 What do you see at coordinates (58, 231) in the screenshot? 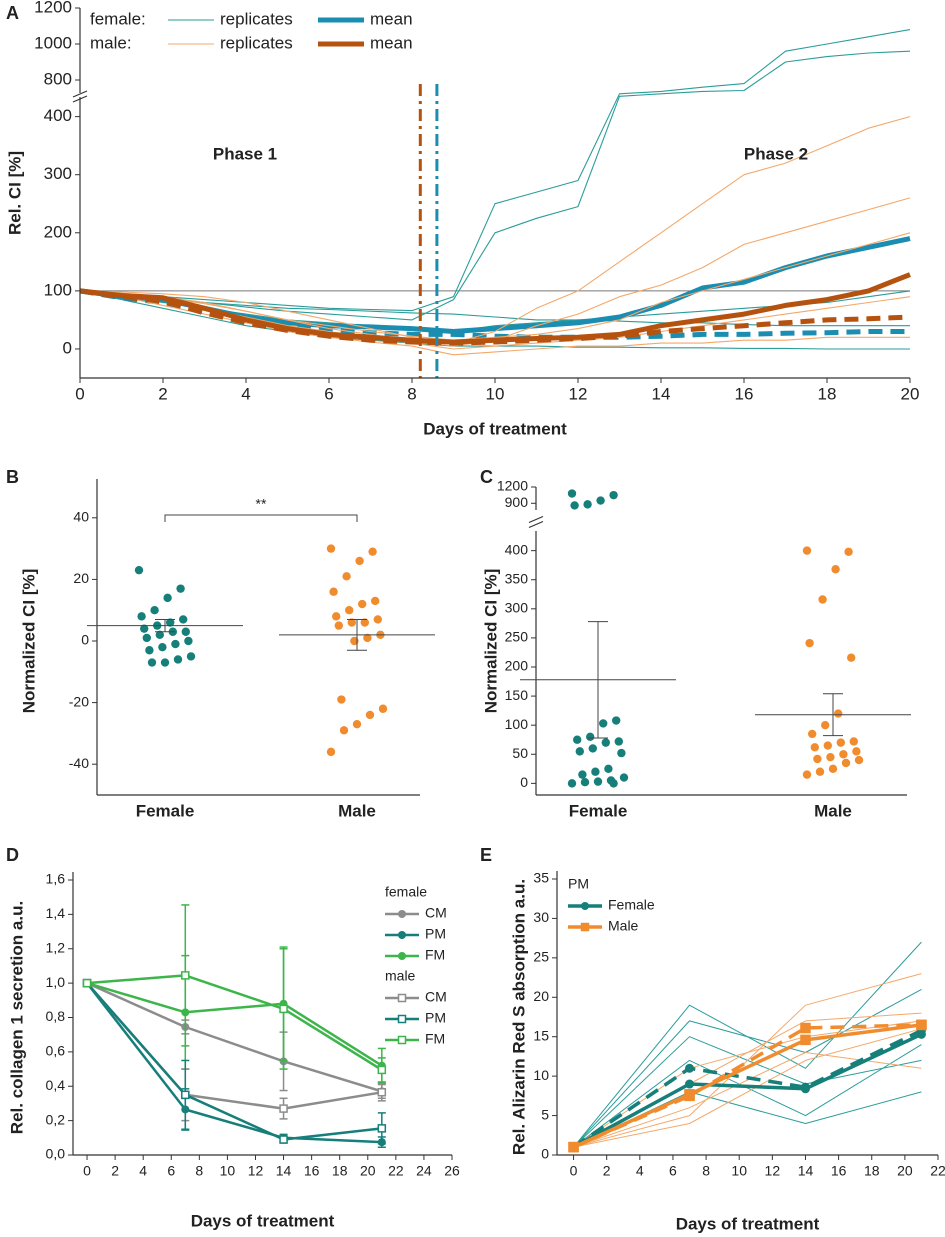
I see `y-tick-label: 200` at bounding box center [58, 231].